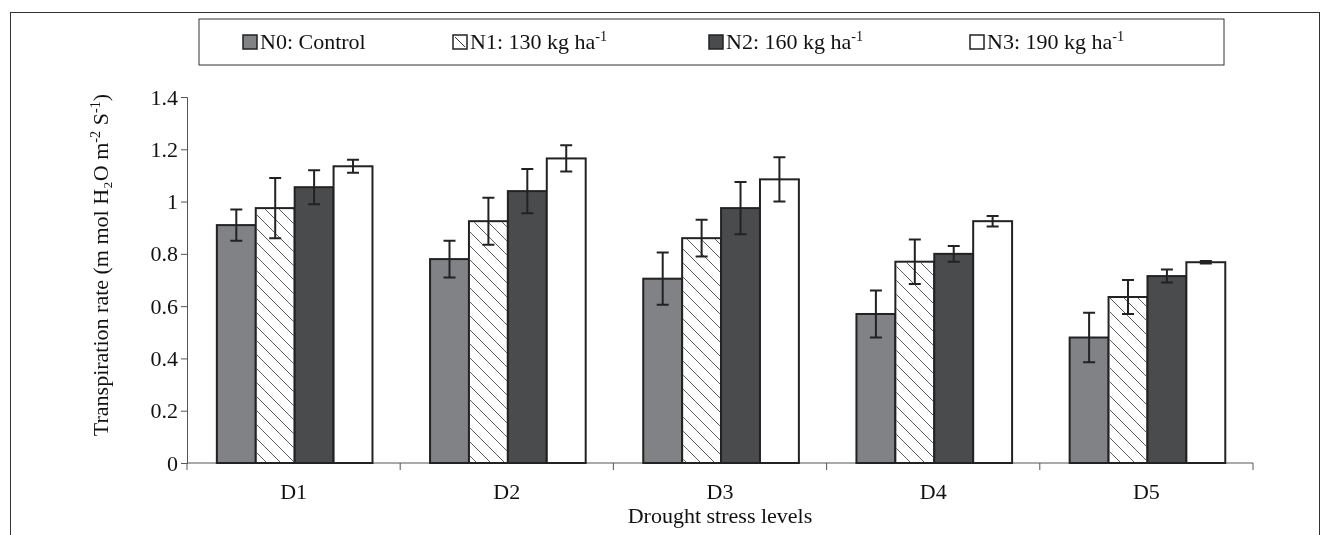  Describe the element at coordinates (294, 491) in the screenshot. I see `x-tick-label: D1` at that location.